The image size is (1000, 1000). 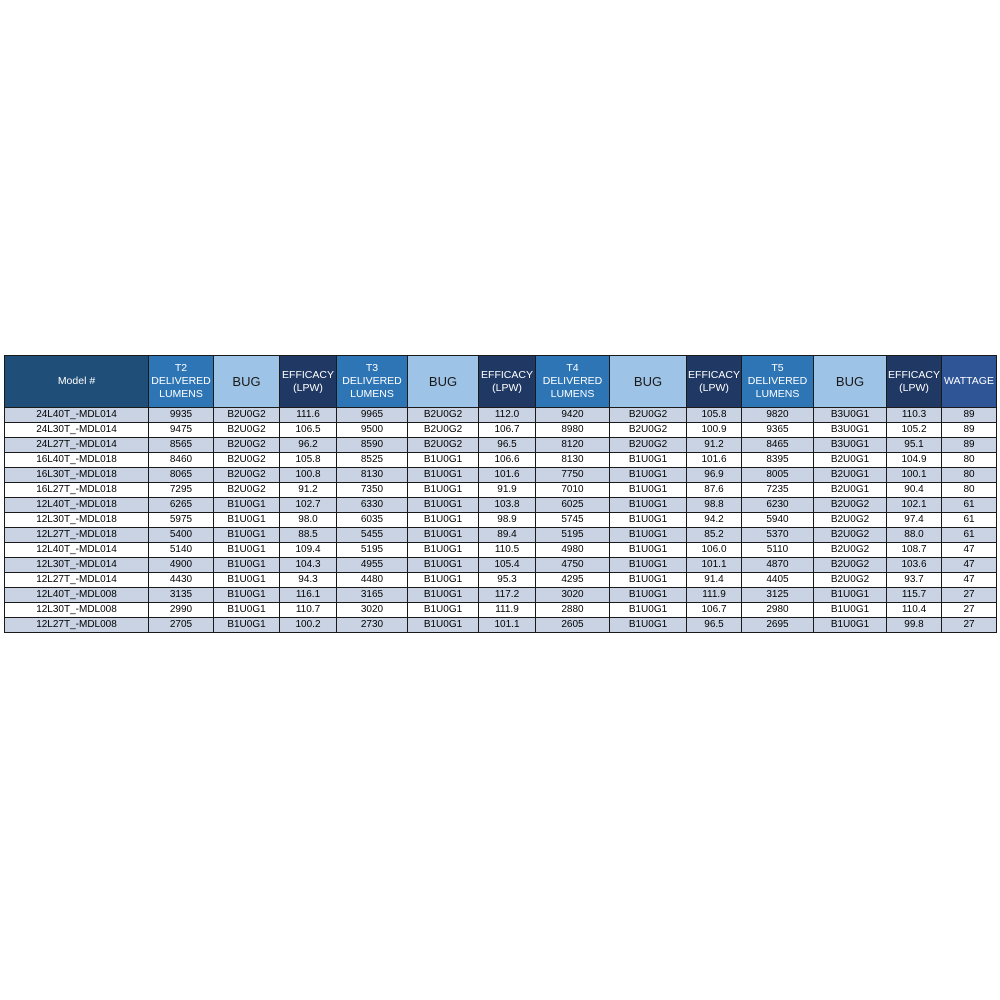 What do you see at coordinates (777, 415) in the screenshot?
I see `cell-t5-lumens: 9820` at bounding box center [777, 415].